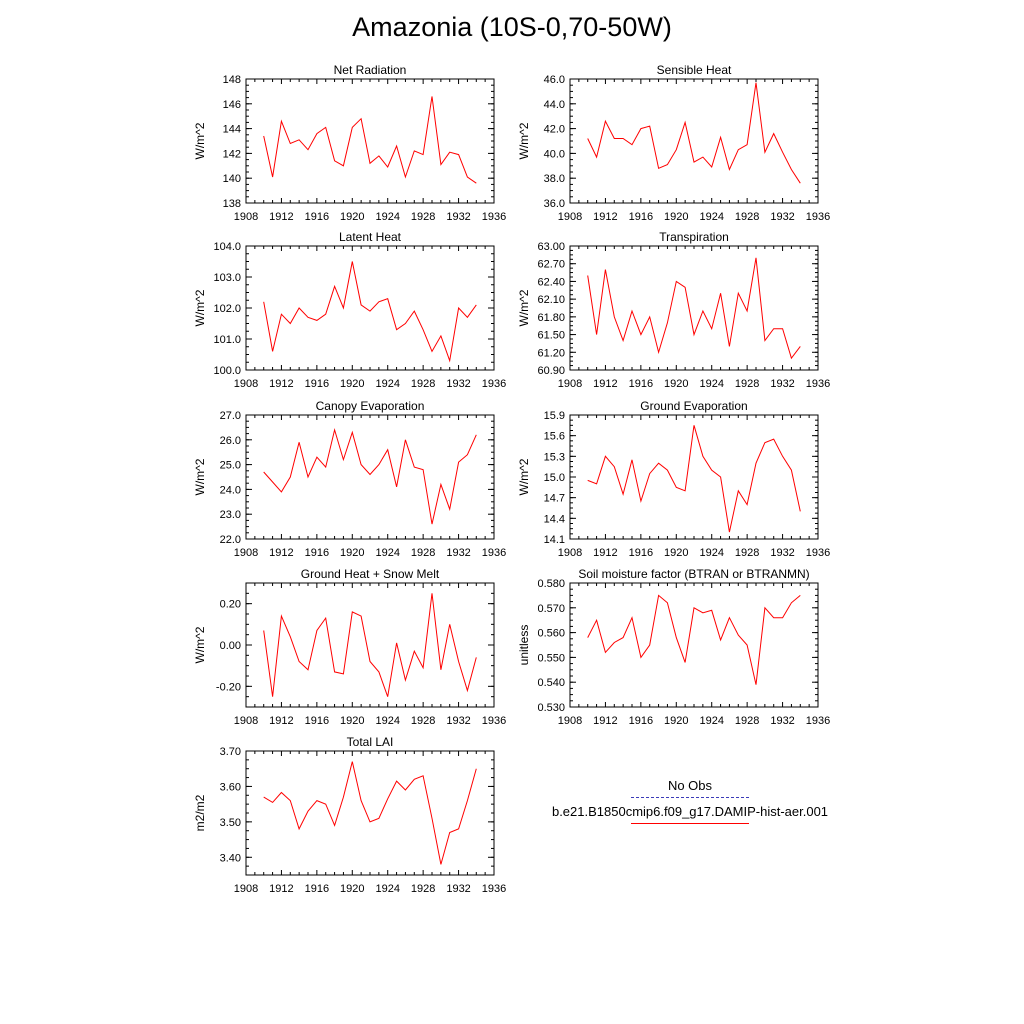 This screenshot has height=1024, width=1024. What do you see at coordinates (227, 371) in the screenshot?
I see `y-tick-label: 100.0` at bounding box center [227, 371].